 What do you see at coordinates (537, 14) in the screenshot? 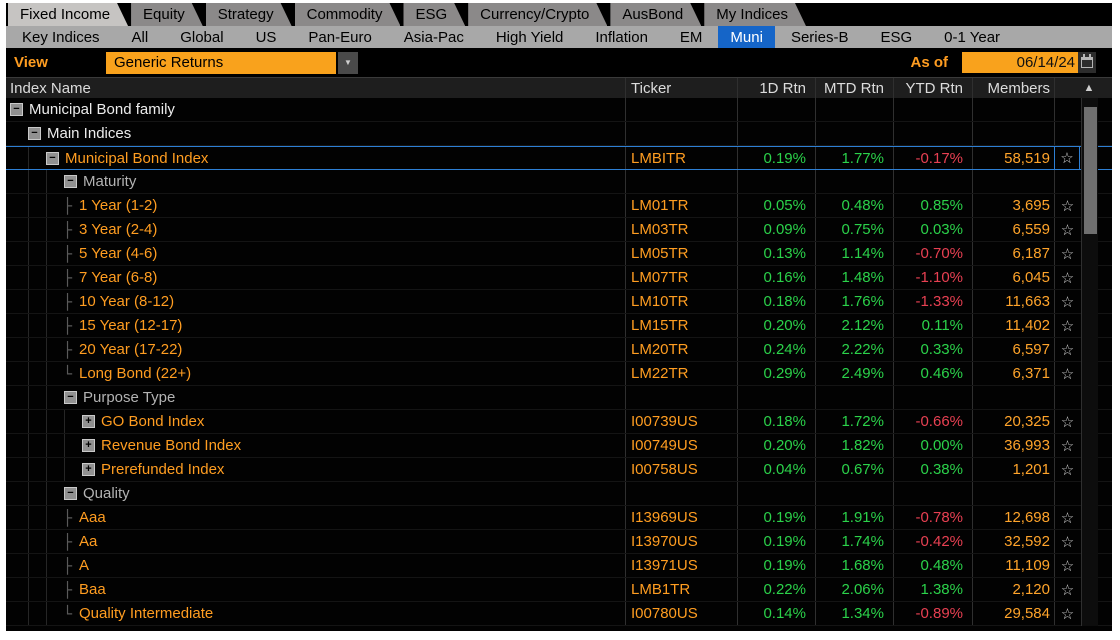
I see `tab-currency-crypto: Currency/Crypto` at bounding box center [537, 14].